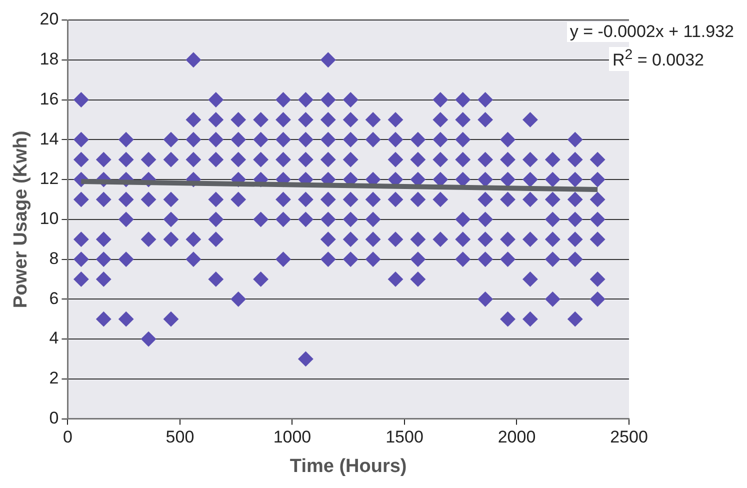 The image size is (747, 488). I want to click on y-tick-label: 18, so click(49, 59).